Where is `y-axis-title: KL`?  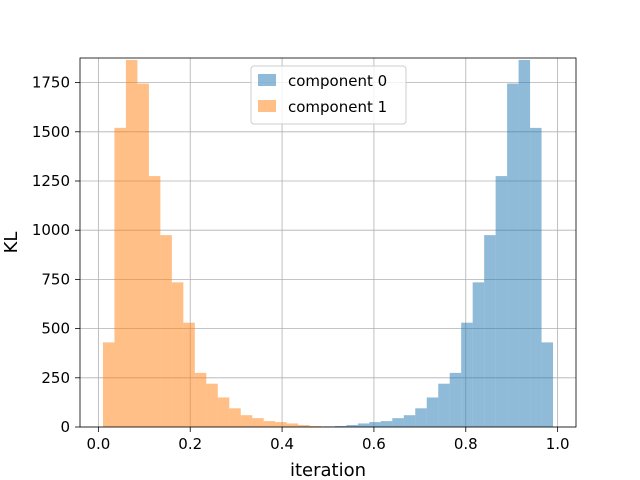 y-axis-title: KL is located at coordinates (11, 243).